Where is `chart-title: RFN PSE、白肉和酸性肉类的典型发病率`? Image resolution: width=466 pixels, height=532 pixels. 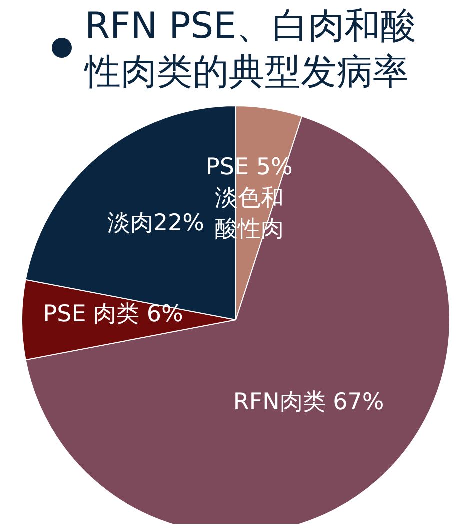 chart-title: RFN PSE、白肉和酸性肉类的典型发病率 is located at coordinates (251, 50).